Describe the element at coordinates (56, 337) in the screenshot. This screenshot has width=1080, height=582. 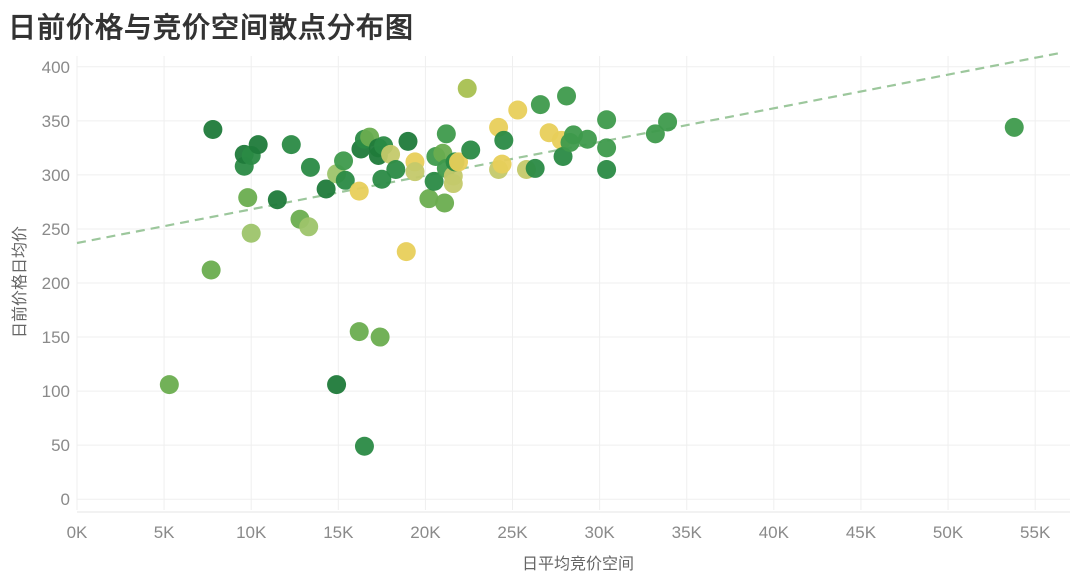
I see `y-tick-label: 150` at that location.